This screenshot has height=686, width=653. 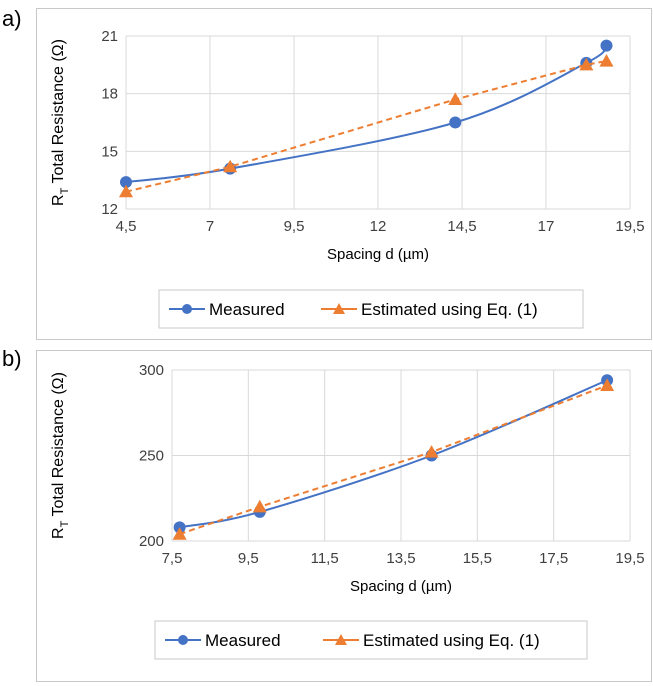 I want to click on x-tick-label: 14,5, so click(x=461, y=226).